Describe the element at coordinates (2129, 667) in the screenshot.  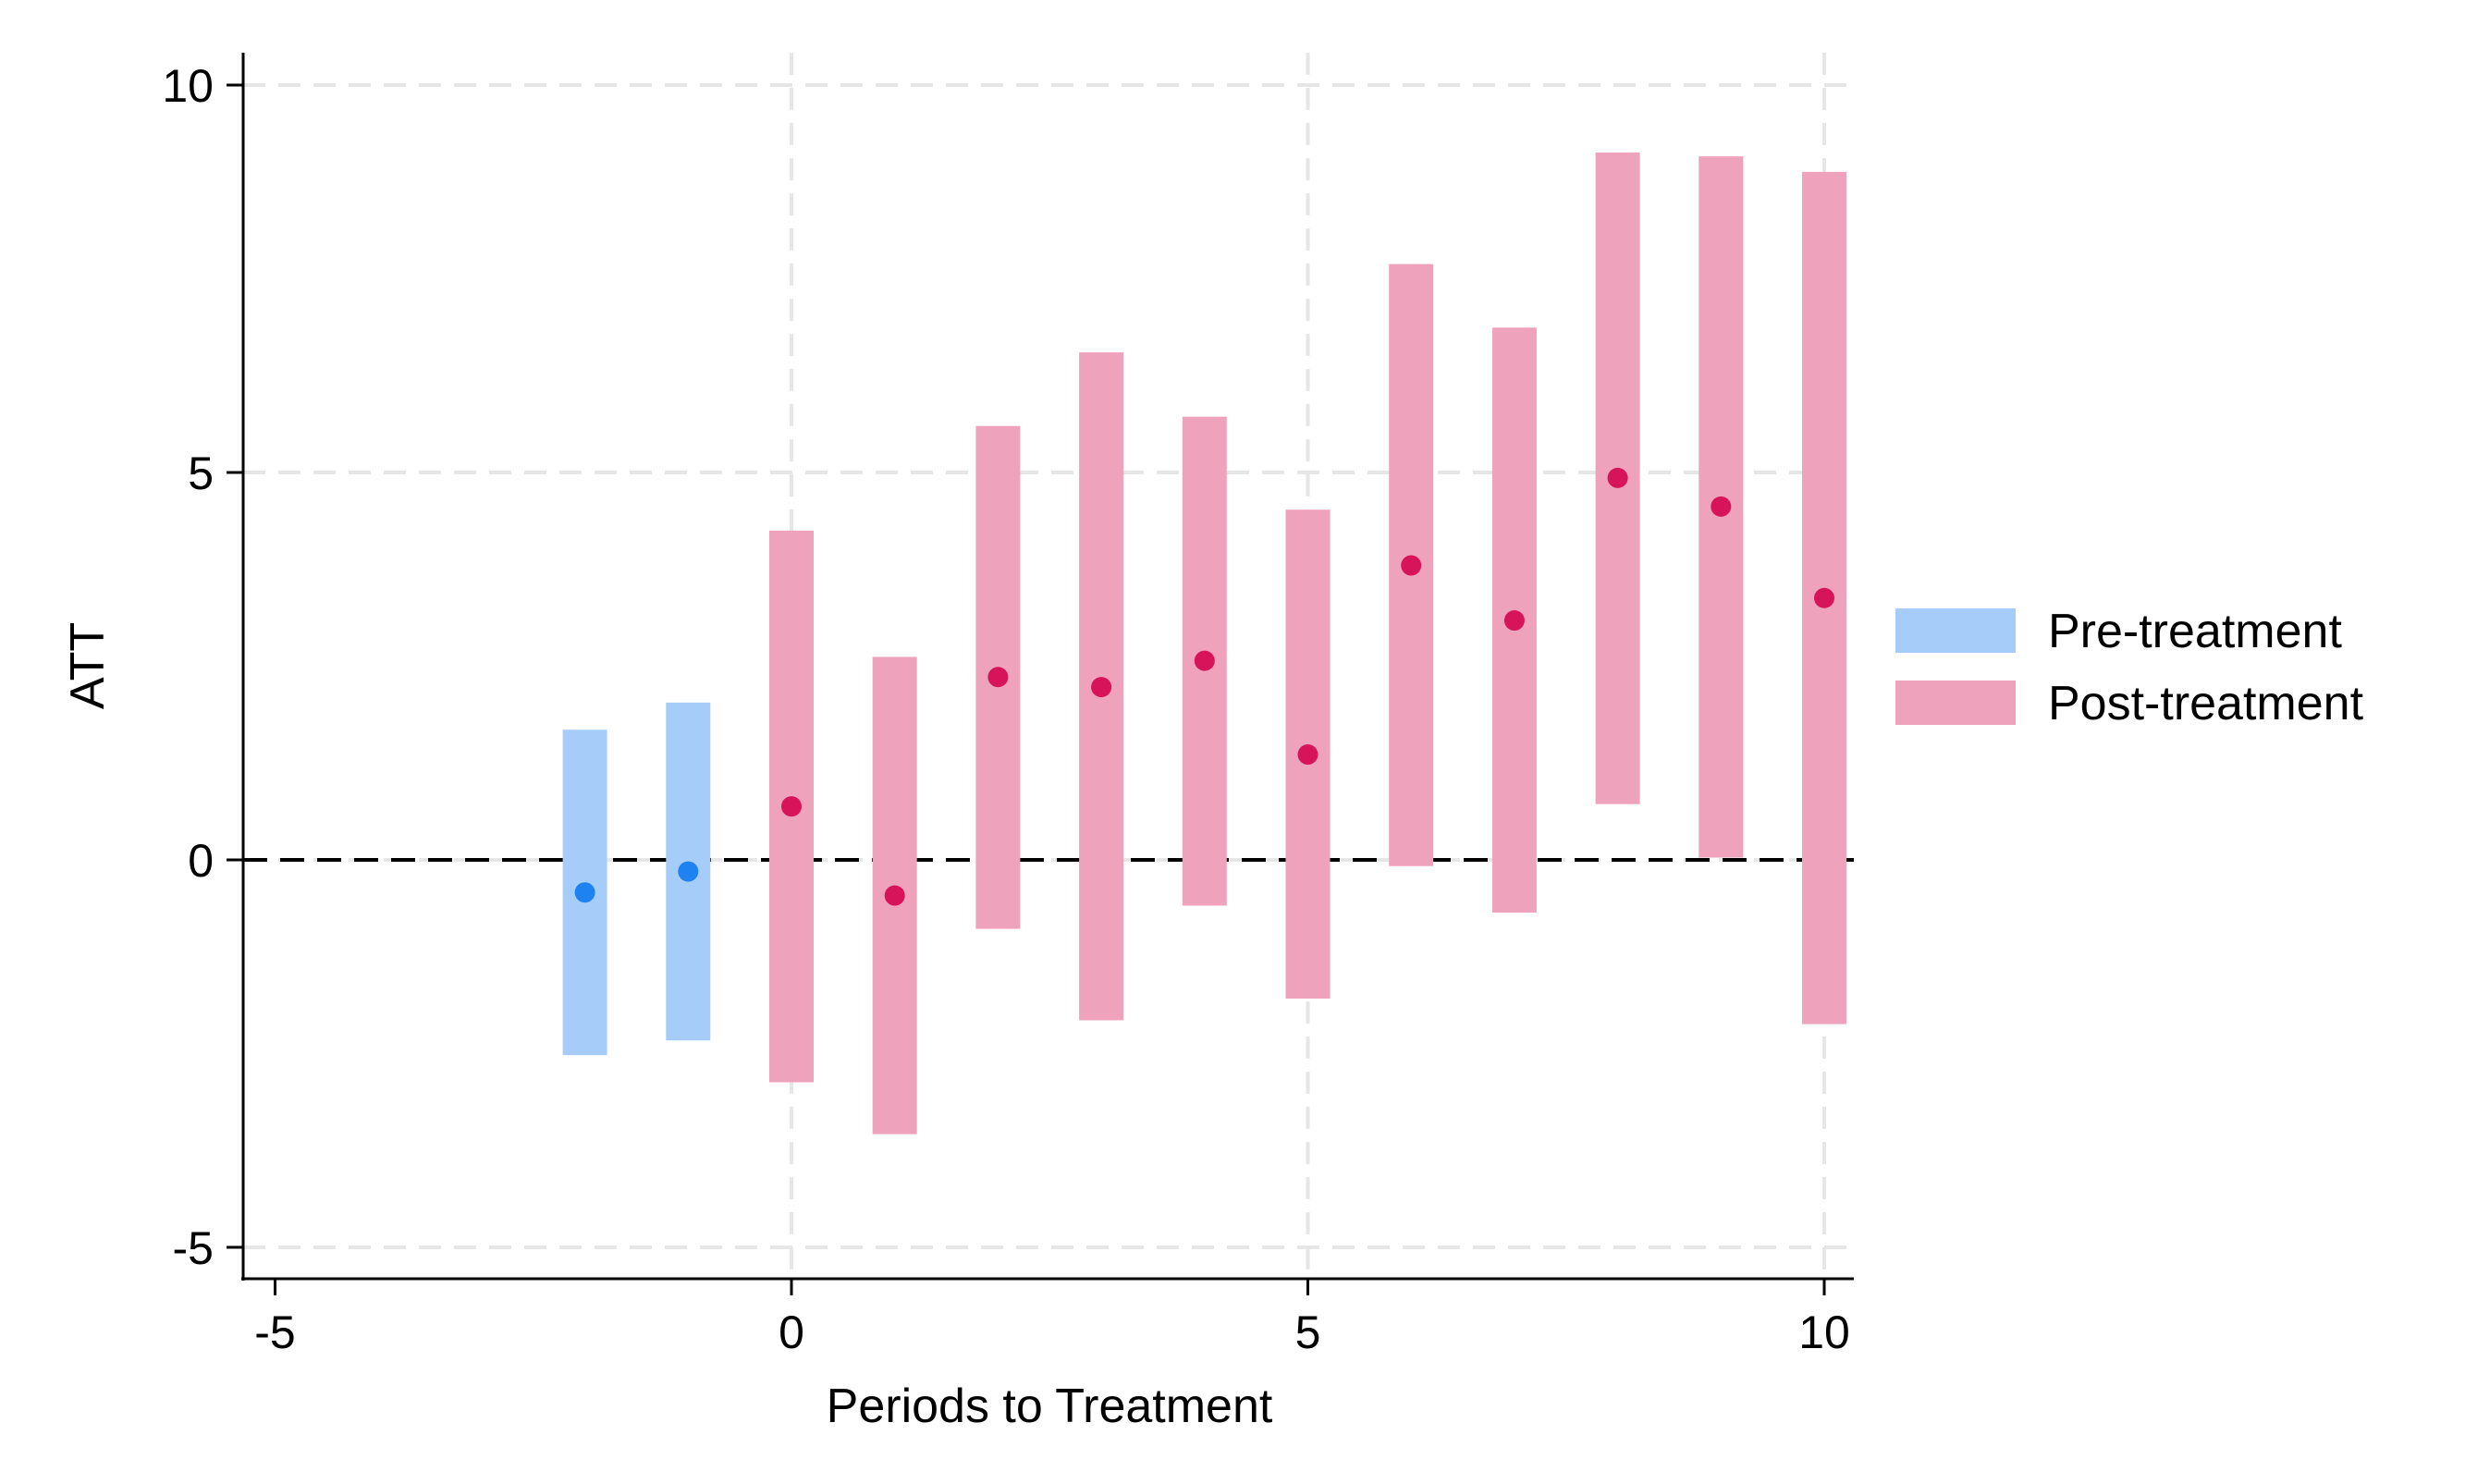
I see `legend: Pre-treatment Post-treatment` at that location.